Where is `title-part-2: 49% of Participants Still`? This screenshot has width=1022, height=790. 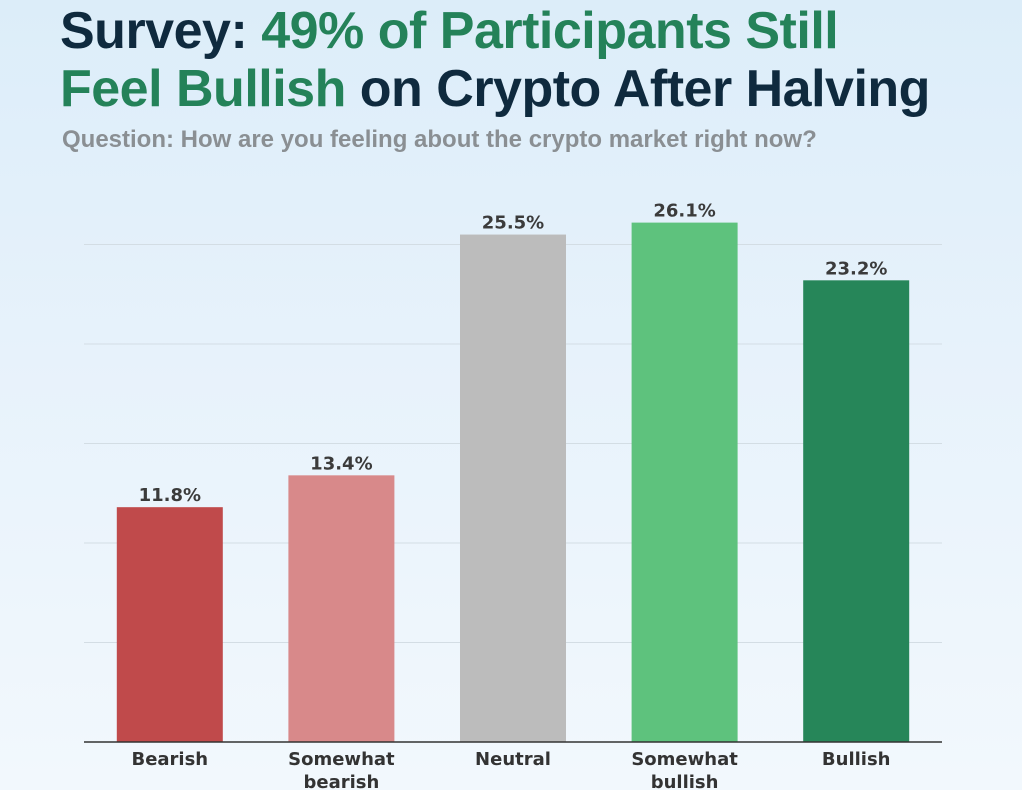
title-part-2: 49% of Participants Still is located at coordinates (550, 31).